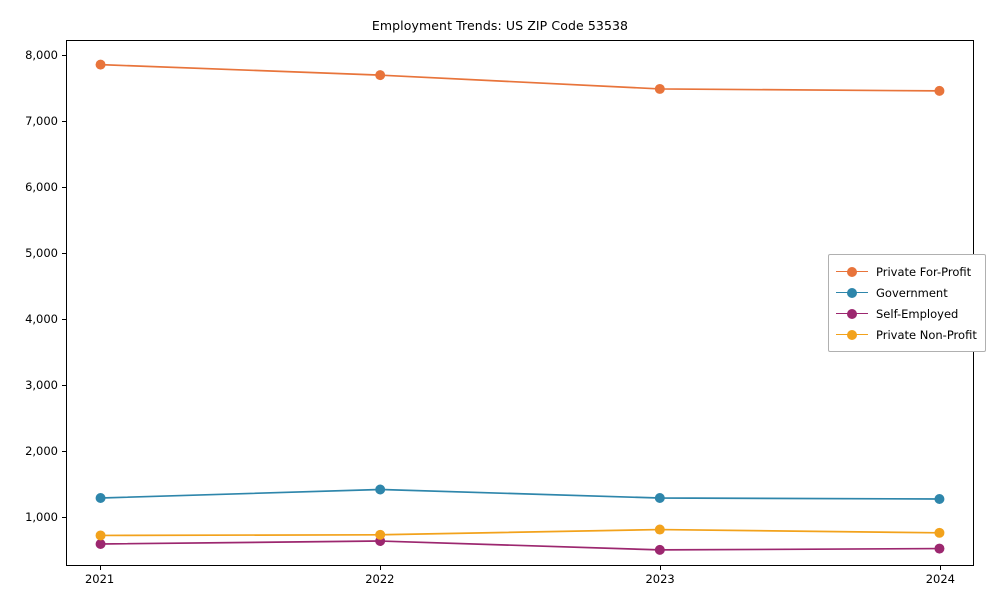 The image size is (1000, 600). What do you see at coordinates (29, 300) in the screenshot?
I see `y-axis-tick-labels: 1,000 2,000 3,000 4,000 5,000 6,000 7,000 8,000` at bounding box center [29, 300].